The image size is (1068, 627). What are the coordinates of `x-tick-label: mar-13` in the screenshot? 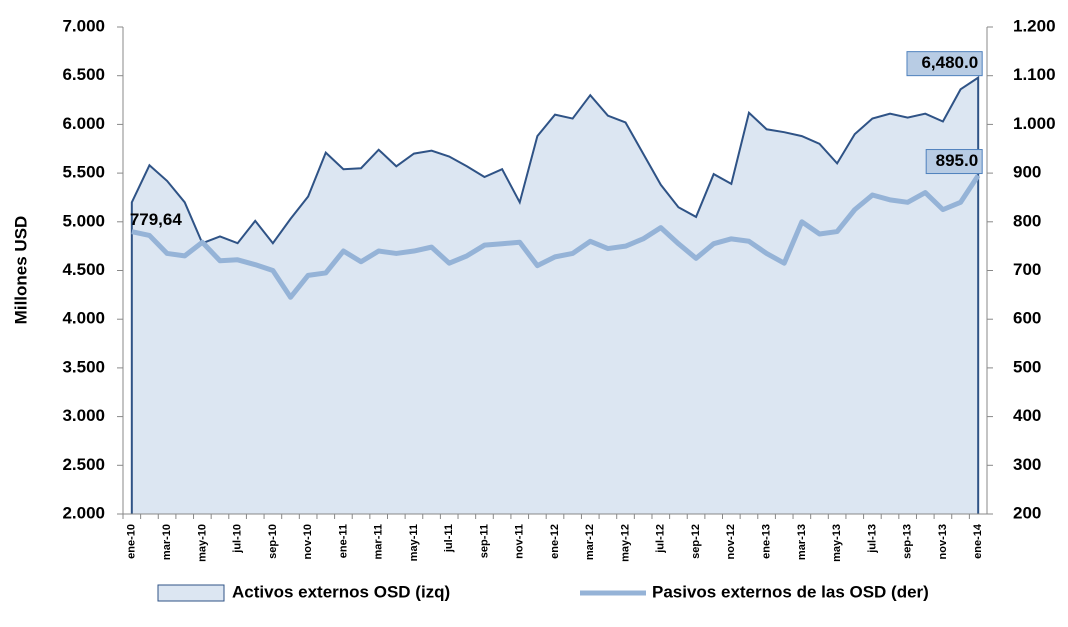 It's located at (802, 542).